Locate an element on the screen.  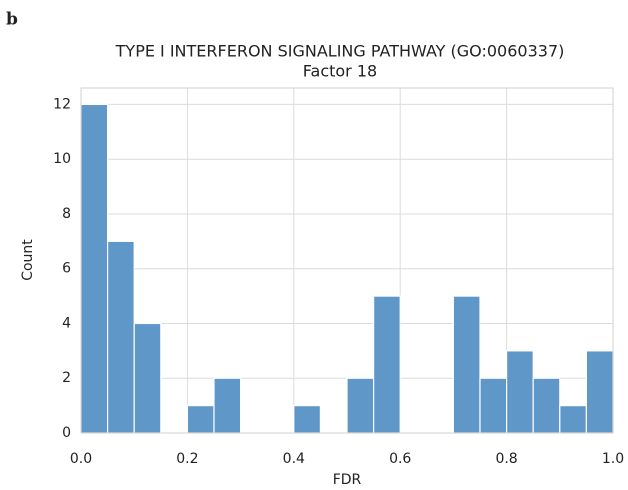
x-tick-label: 0.2 is located at coordinates (187, 459).